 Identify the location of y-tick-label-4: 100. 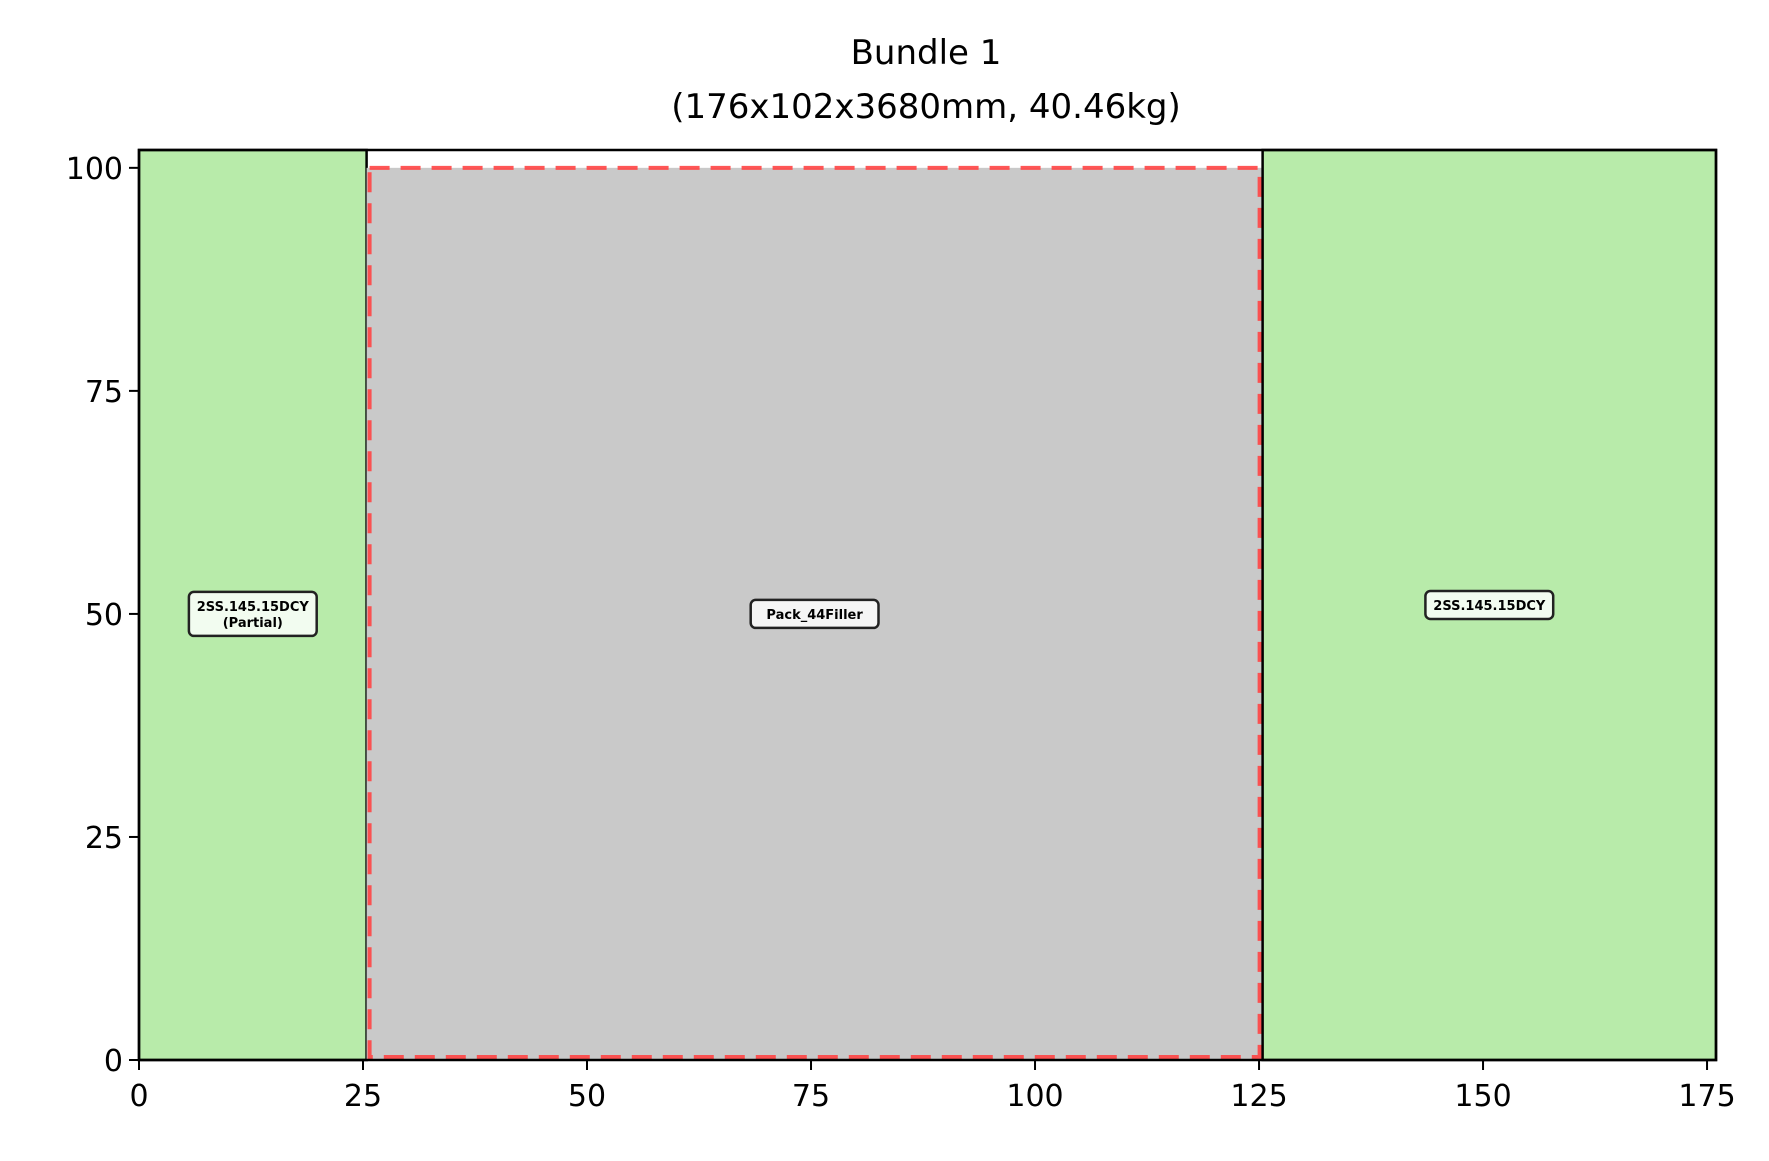
(94, 169).